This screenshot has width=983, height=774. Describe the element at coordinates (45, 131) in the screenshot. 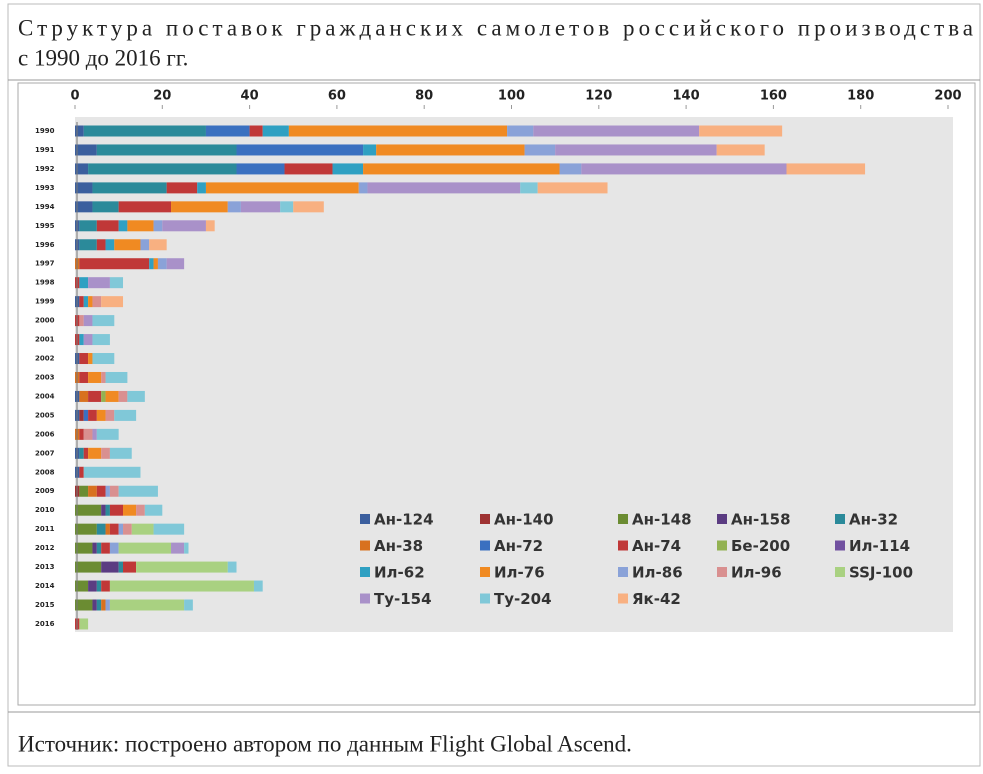

I see `y-tick-label: 1990` at that location.